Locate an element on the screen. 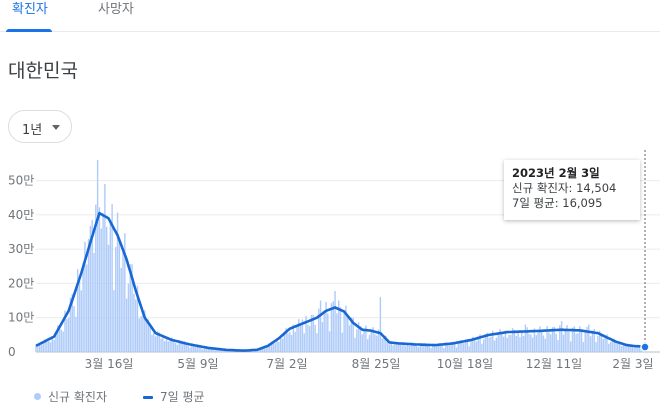  tab-deaths: 사망자 is located at coordinates (116, 9).